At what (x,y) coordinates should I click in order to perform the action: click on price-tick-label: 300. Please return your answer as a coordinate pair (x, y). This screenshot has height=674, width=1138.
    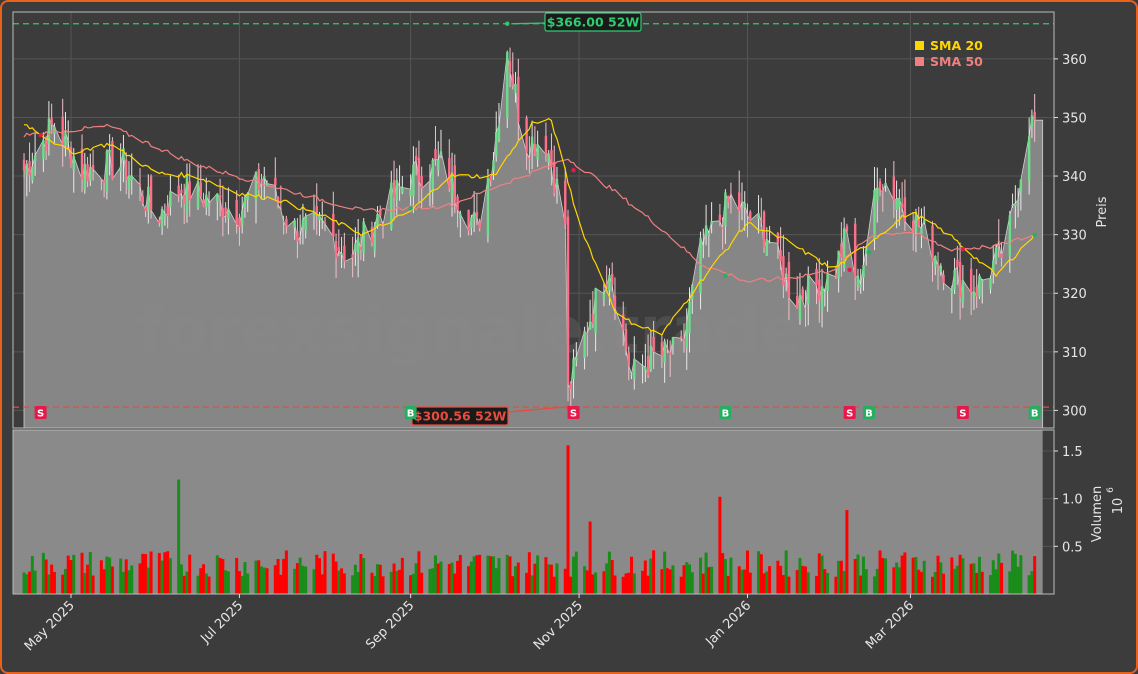
    Looking at the image, I should click on (1074, 411).